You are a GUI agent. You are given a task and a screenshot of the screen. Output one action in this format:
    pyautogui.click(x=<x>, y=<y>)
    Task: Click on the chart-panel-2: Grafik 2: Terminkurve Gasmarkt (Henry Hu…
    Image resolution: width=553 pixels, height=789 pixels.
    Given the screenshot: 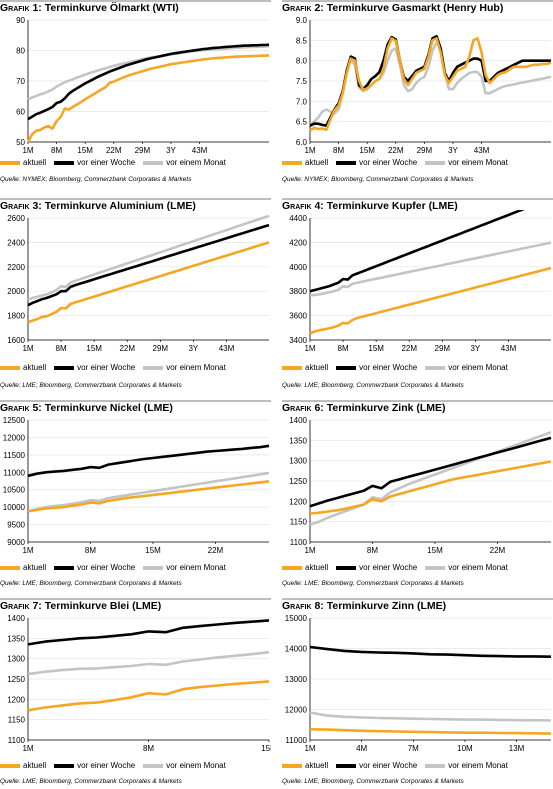 What is the action you would take?
    pyautogui.click(x=417, y=94)
    